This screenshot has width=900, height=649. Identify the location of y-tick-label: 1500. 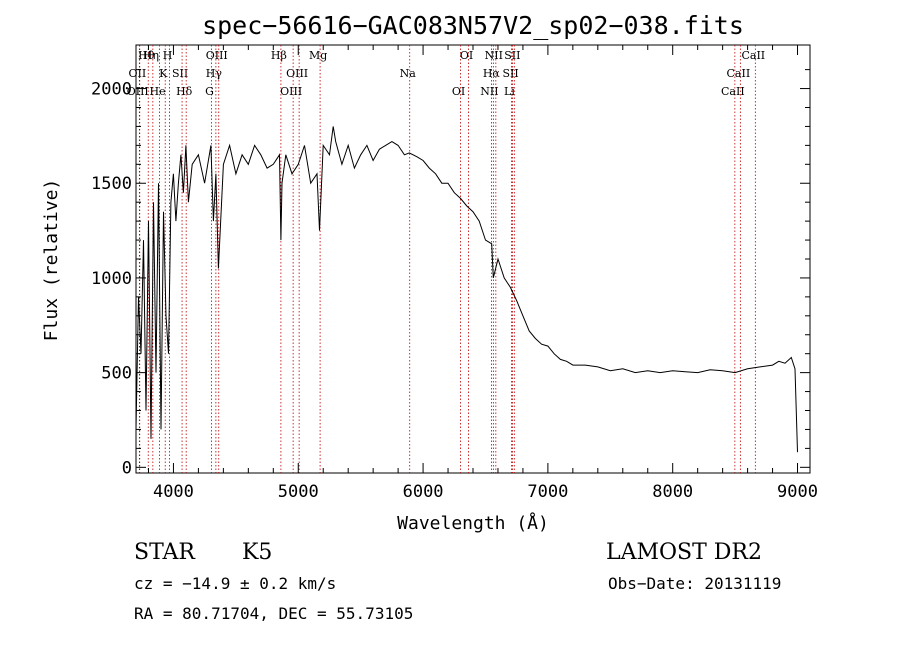
(111, 184).